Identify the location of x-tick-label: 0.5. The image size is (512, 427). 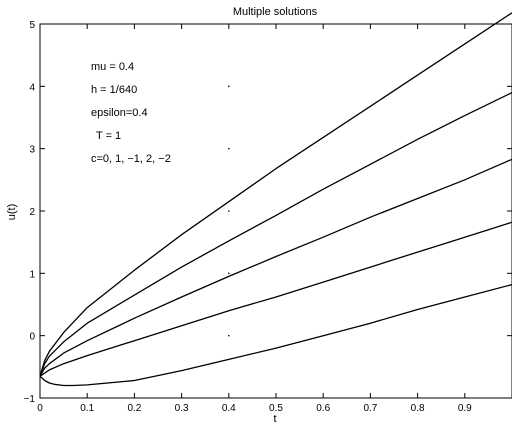
(276, 408).